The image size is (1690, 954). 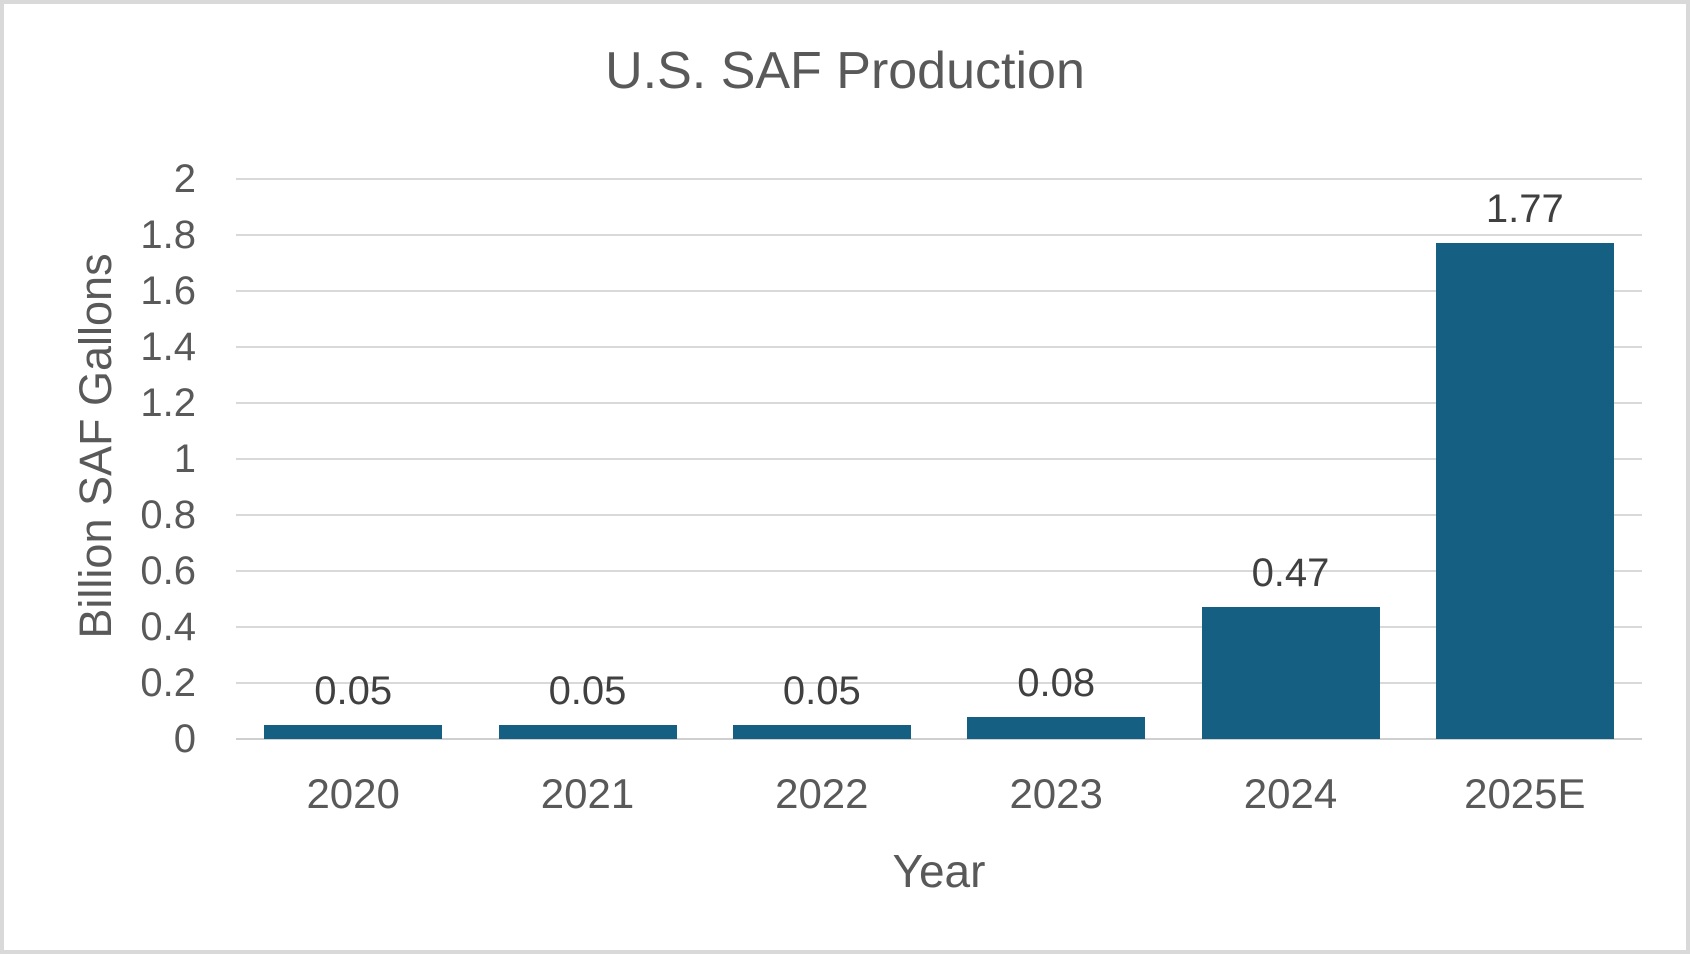 What do you see at coordinates (353, 793) in the screenshot?
I see `x-tick-label: 2020` at bounding box center [353, 793].